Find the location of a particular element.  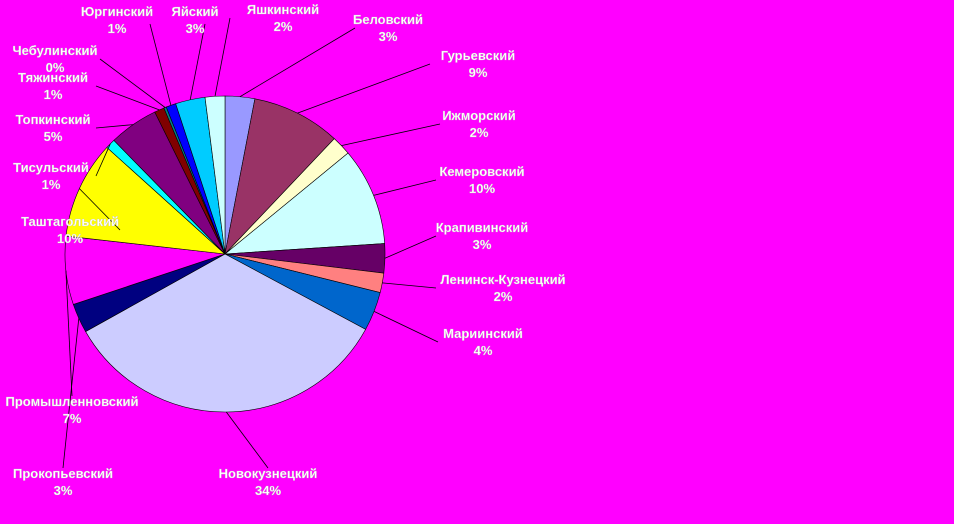

slice-label: Гурьевский 9% is located at coordinates (478, 64).